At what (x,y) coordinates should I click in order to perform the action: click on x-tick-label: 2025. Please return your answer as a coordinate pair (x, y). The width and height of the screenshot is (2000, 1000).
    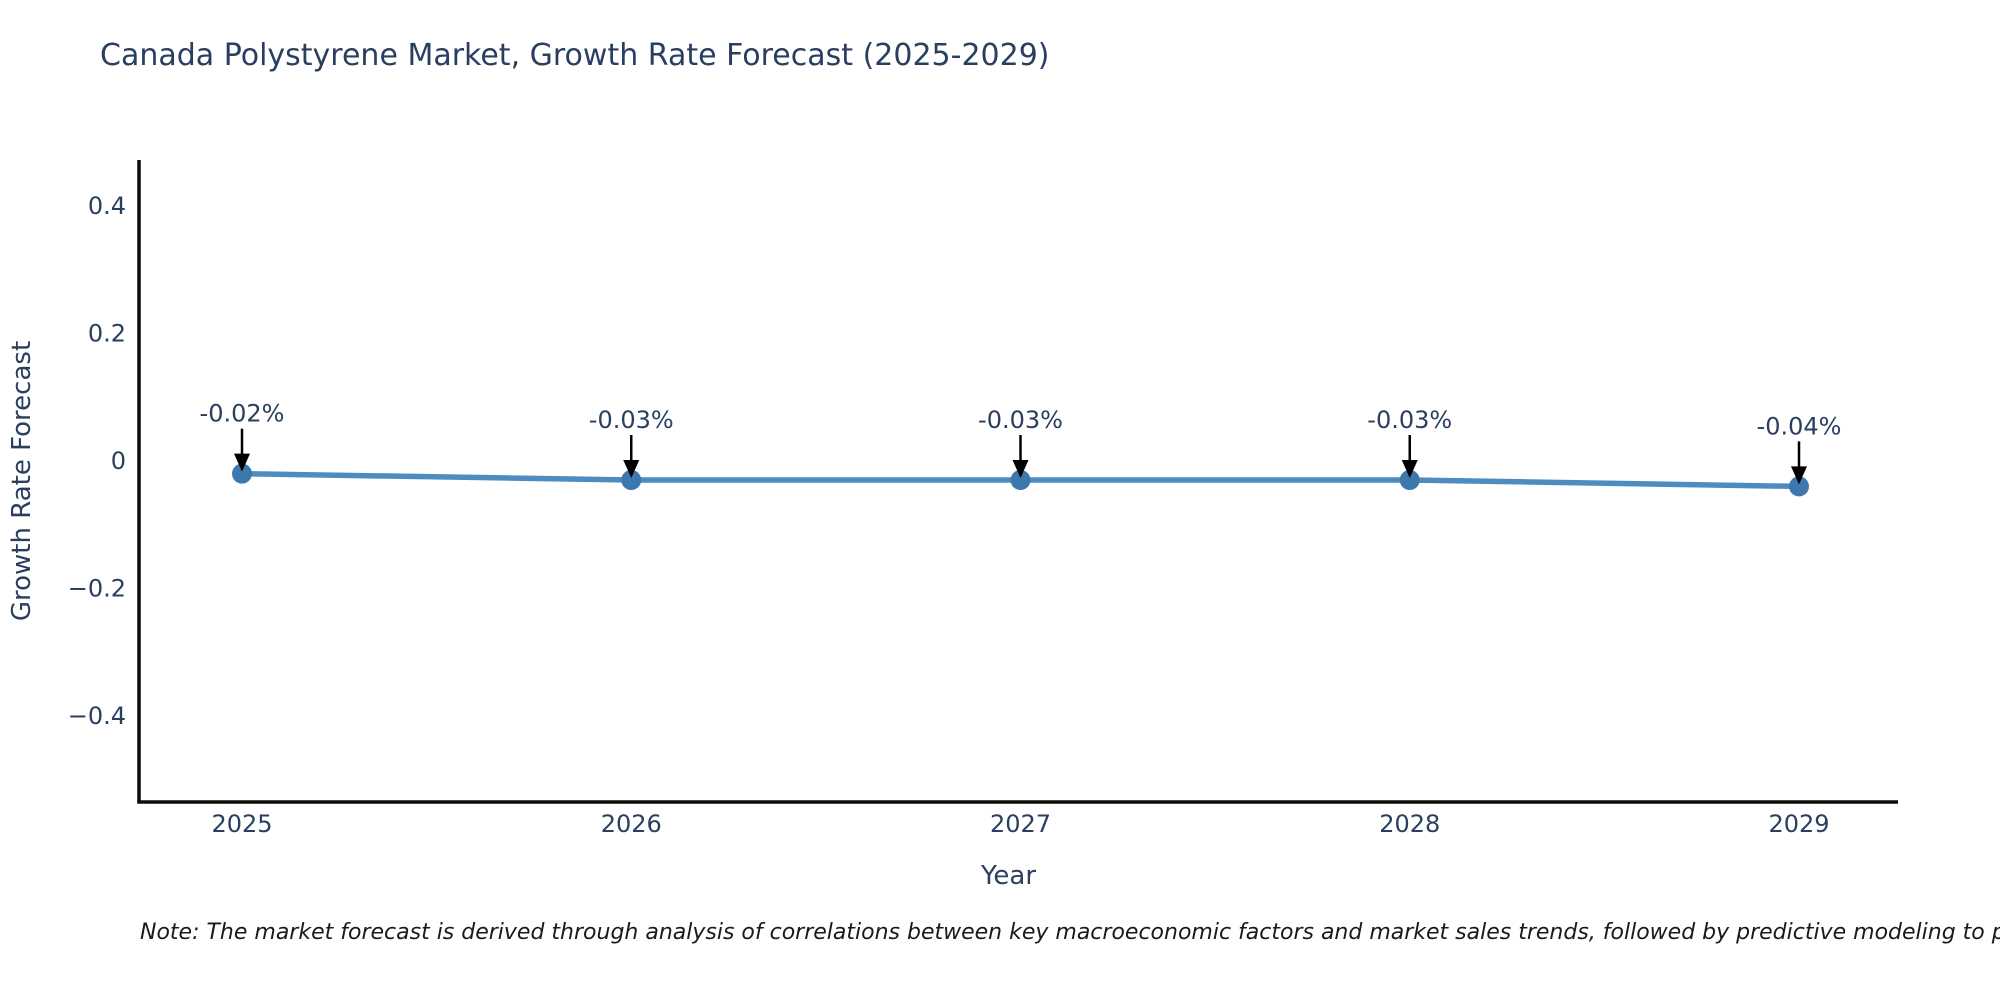
    Looking at the image, I should click on (241, 824).